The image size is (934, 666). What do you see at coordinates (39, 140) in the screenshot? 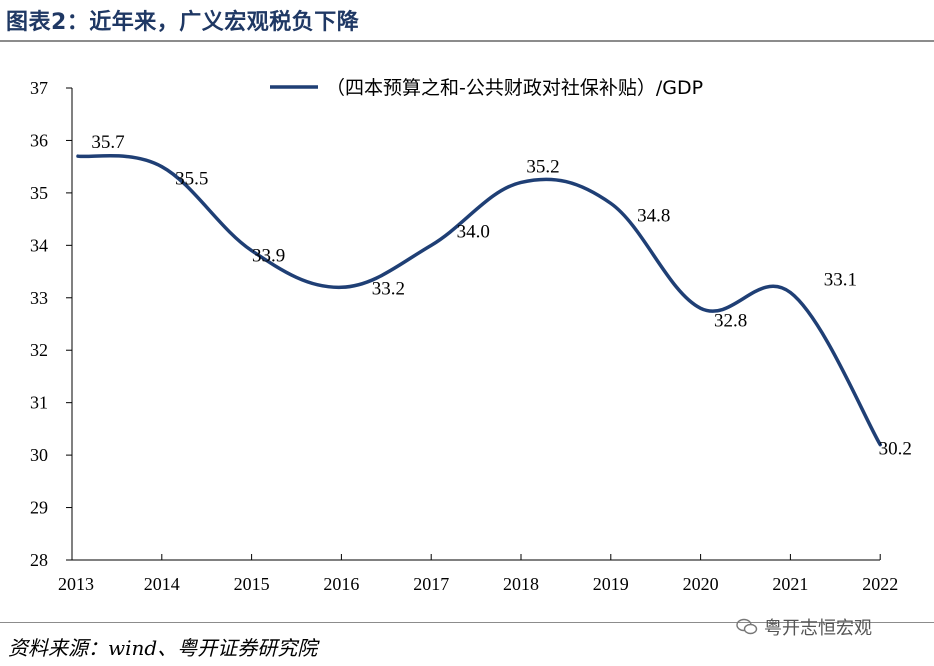
I see `y-tick-label: 36` at bounding box center [39, 140].